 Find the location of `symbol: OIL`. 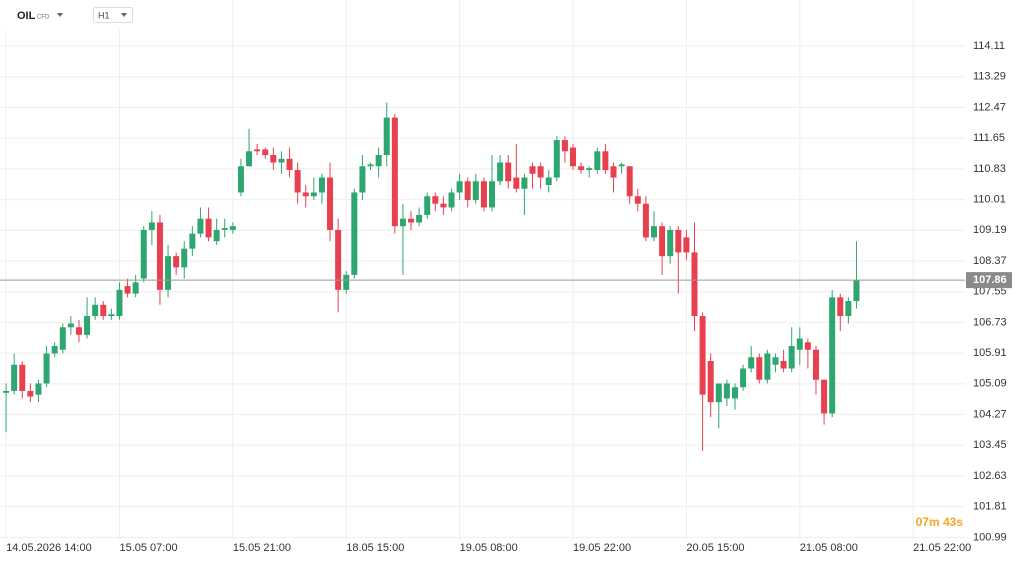

symbol: OIL is located at coordinates (26, 16).